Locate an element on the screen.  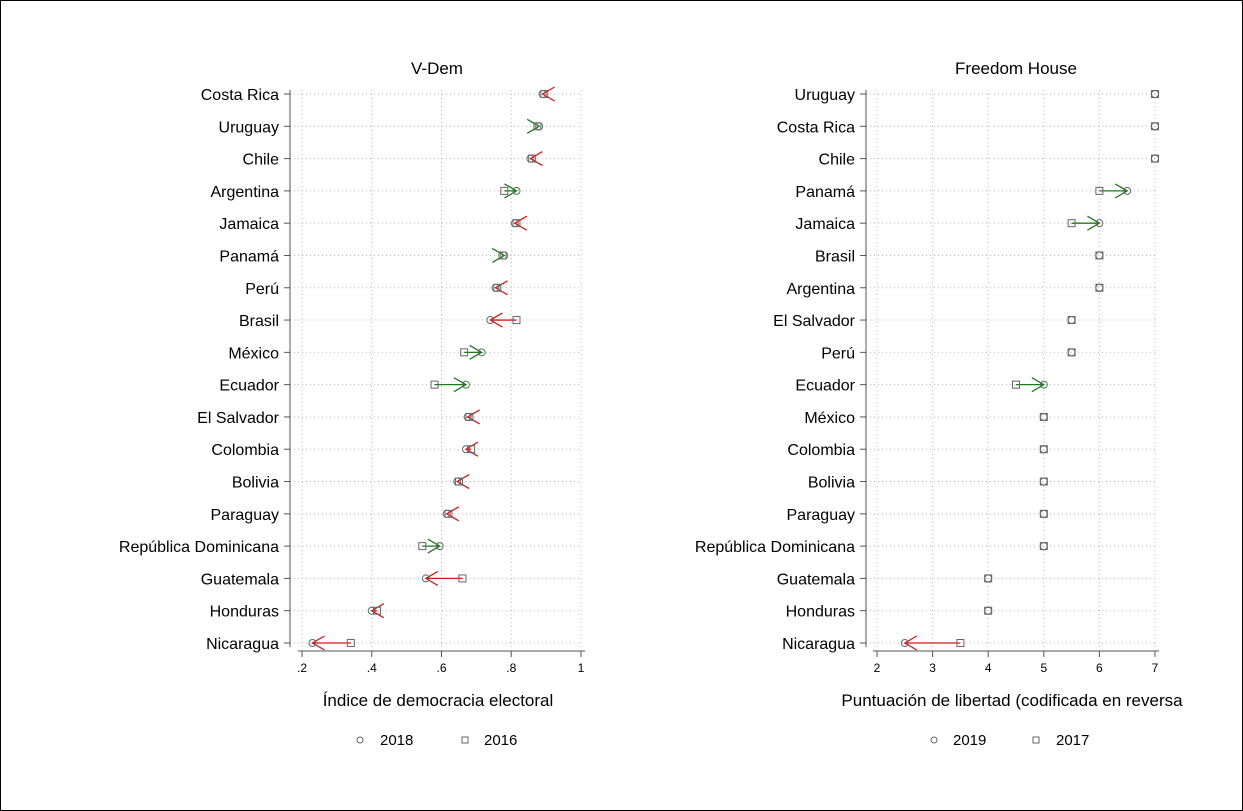
legend-label: 2018 is located at coordinates (396, 740).